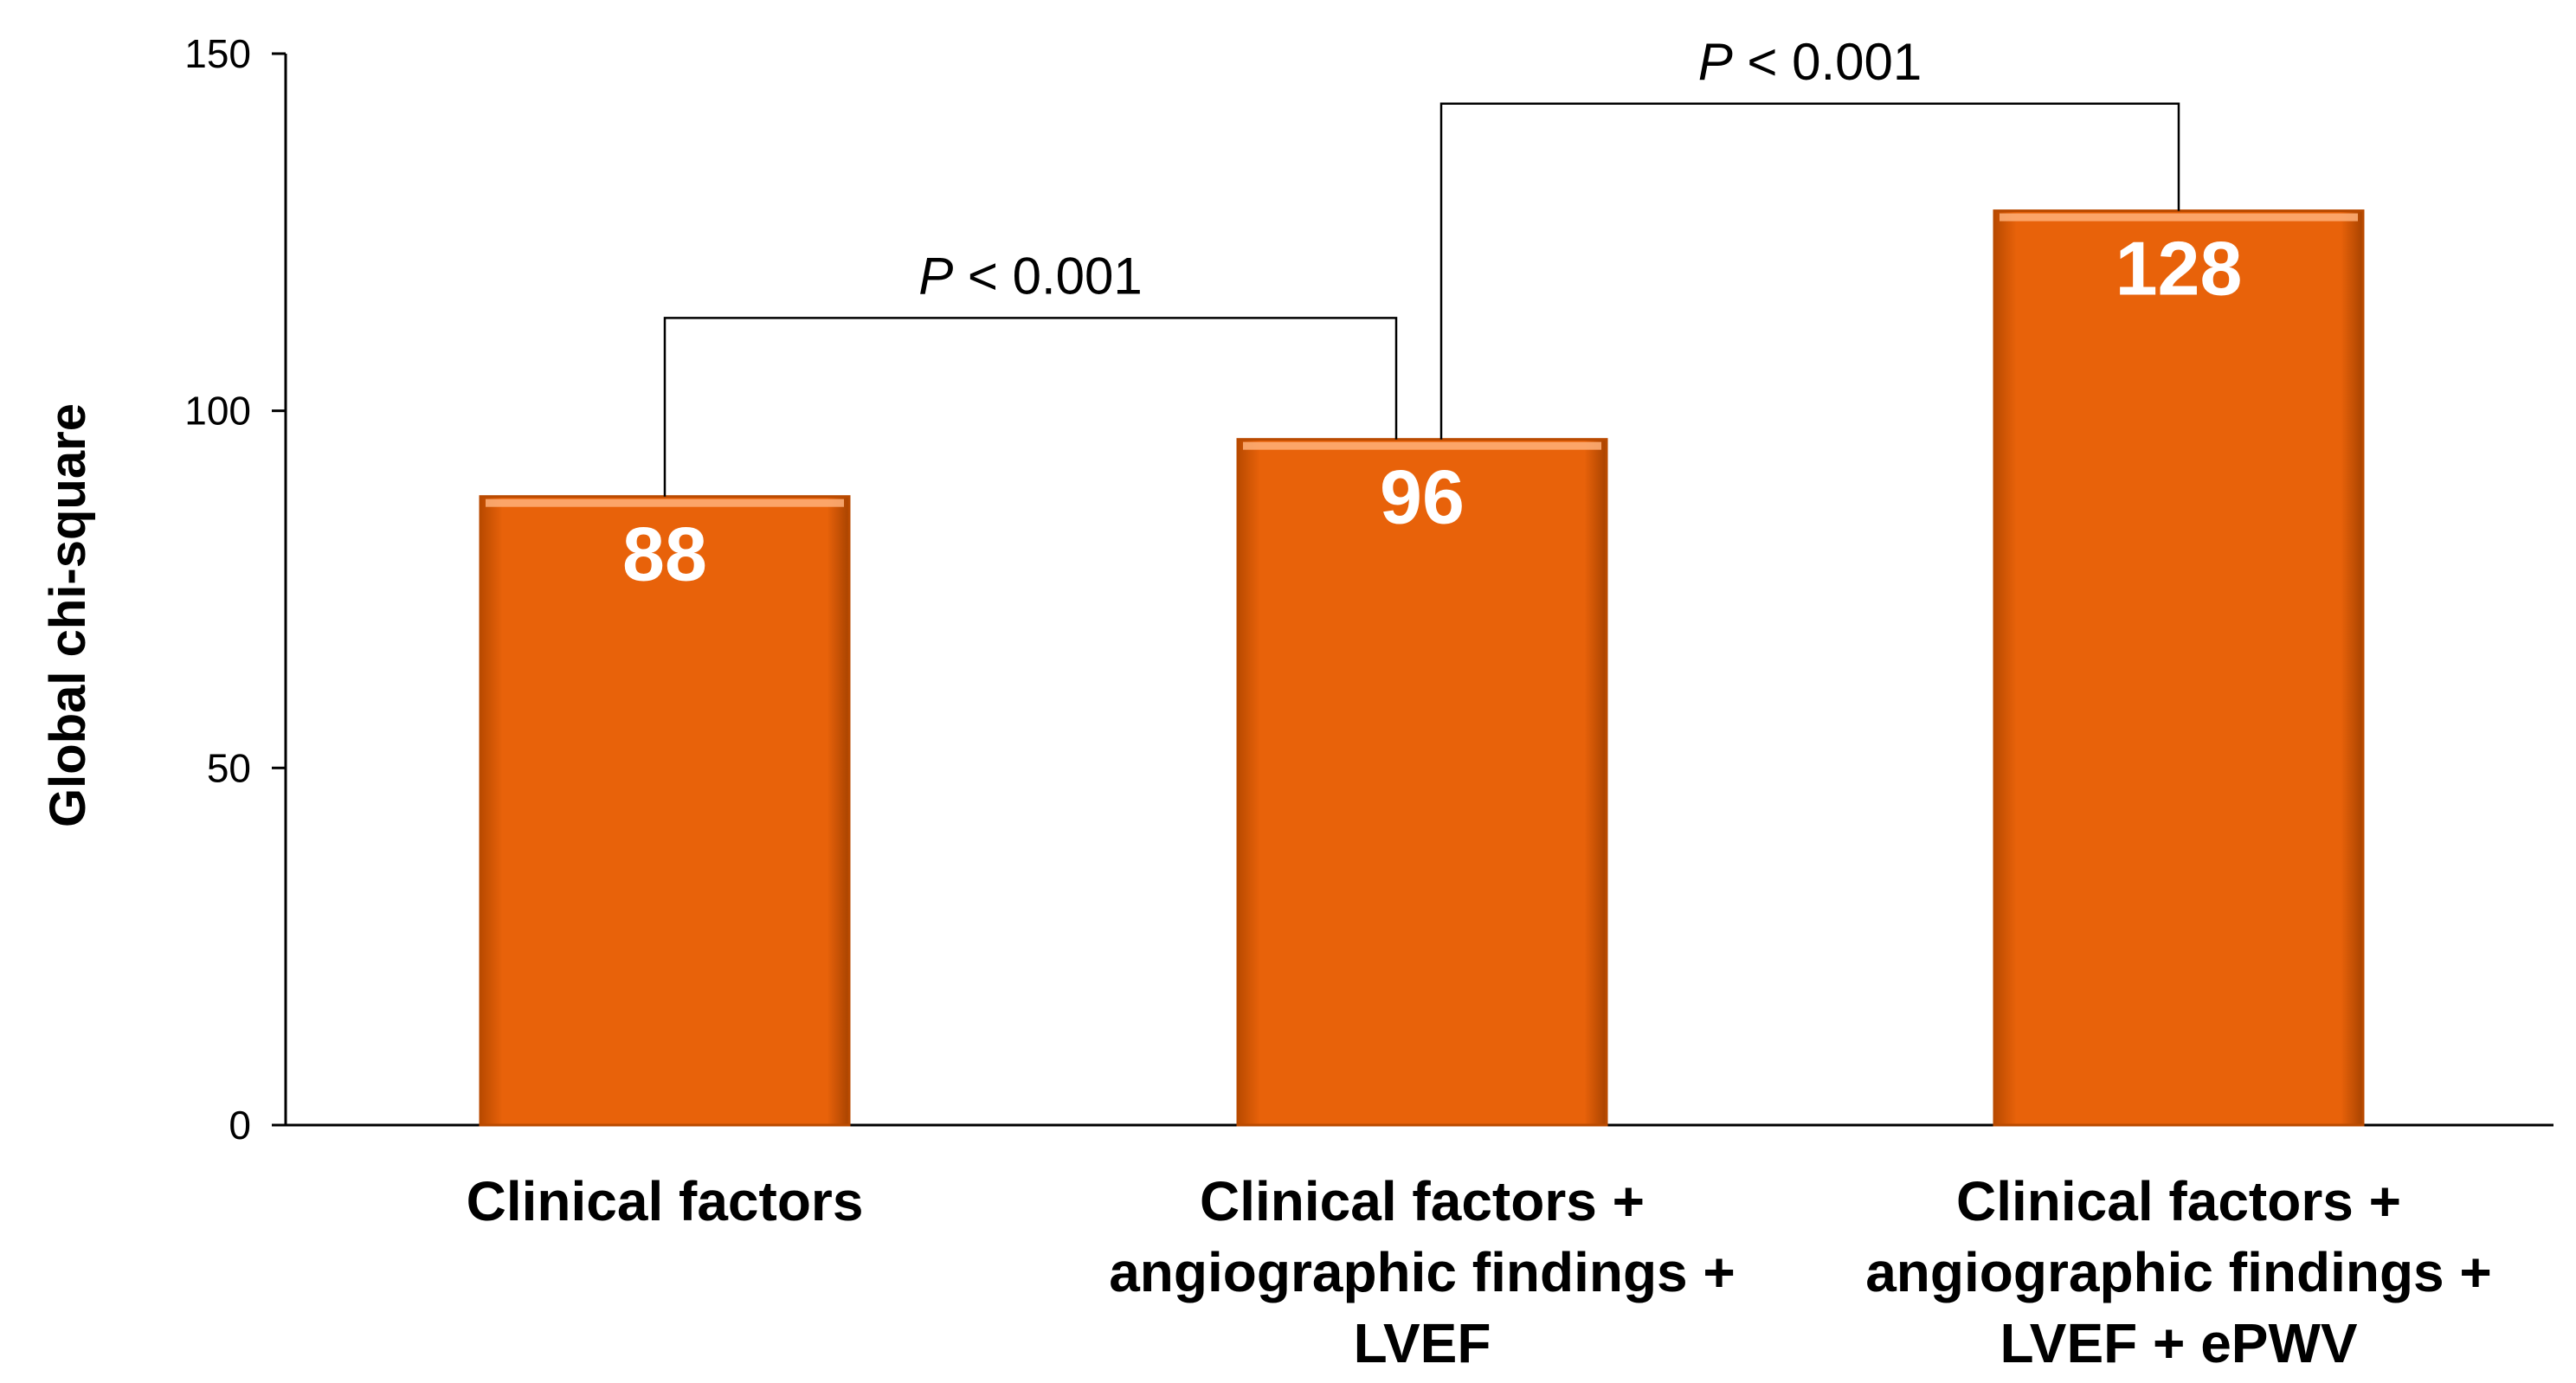 This screenshot has height=1383, width=2576. What do you see at coordinates (68, 615) in the screenshot?
I see `y-axis-title: Global chi-square` at bounding box center [68, 615].